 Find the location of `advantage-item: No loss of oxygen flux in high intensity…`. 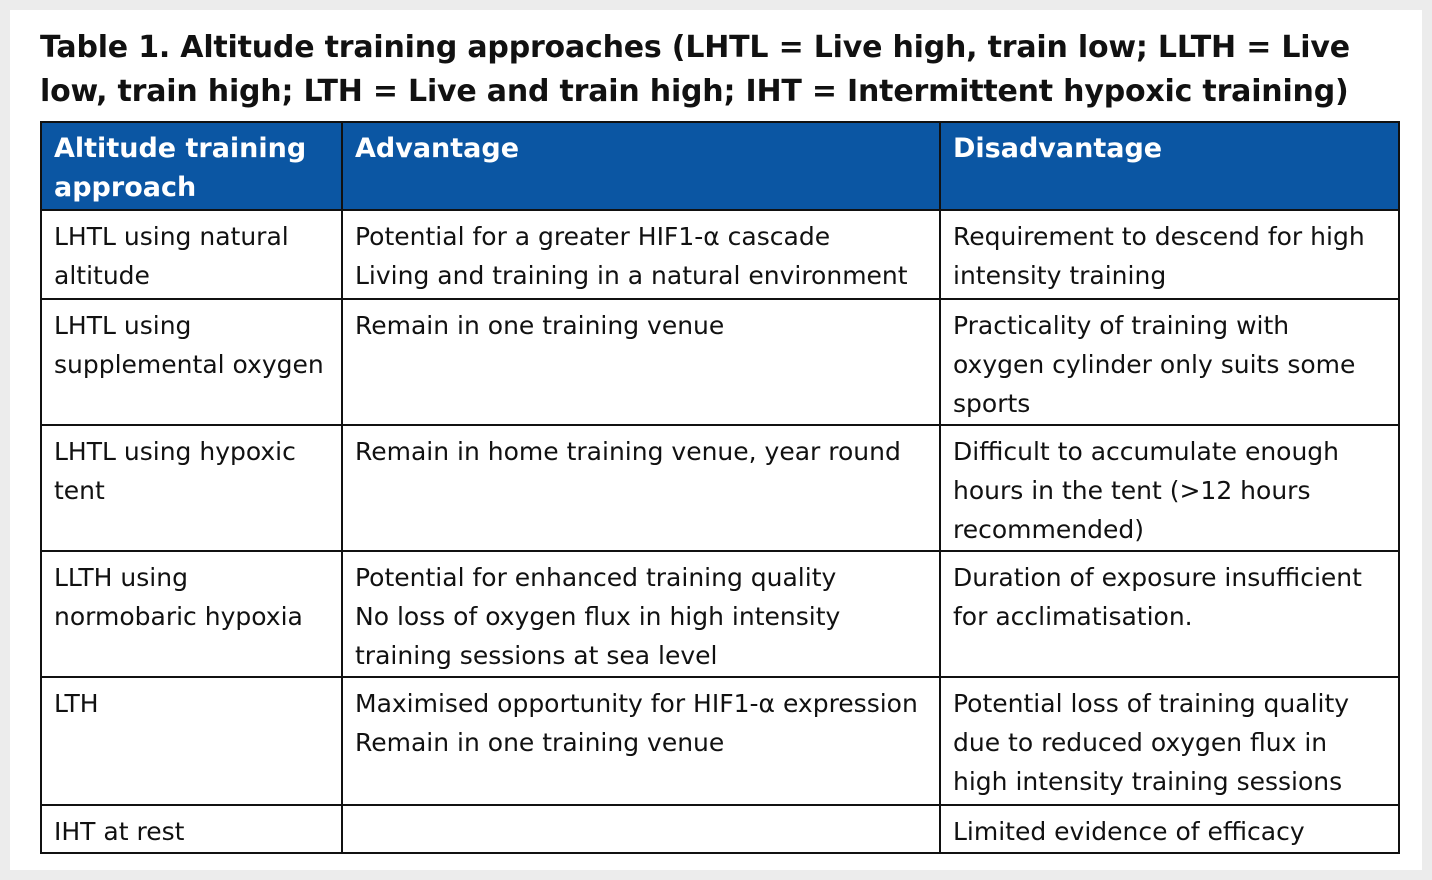

advantage-item: No loss of oxygen flux in high intensity… is located at coordinates (598, 636).